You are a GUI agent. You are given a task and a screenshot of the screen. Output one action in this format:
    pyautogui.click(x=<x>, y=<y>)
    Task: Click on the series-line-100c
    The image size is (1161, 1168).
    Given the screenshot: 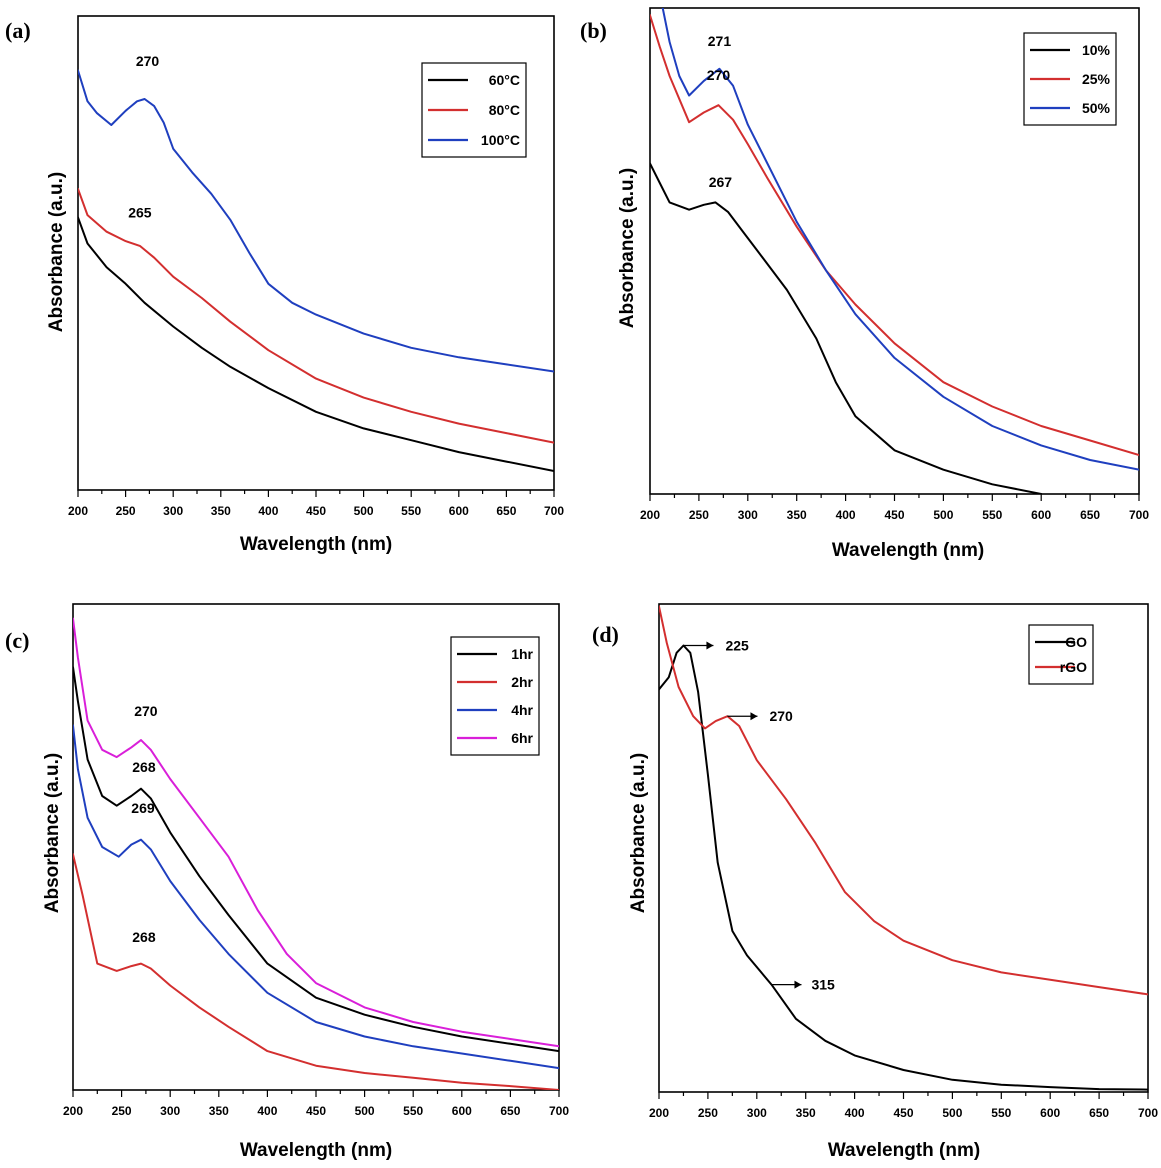 What is the action you would take?
    pyautogui.click(x=316, y=221)
    